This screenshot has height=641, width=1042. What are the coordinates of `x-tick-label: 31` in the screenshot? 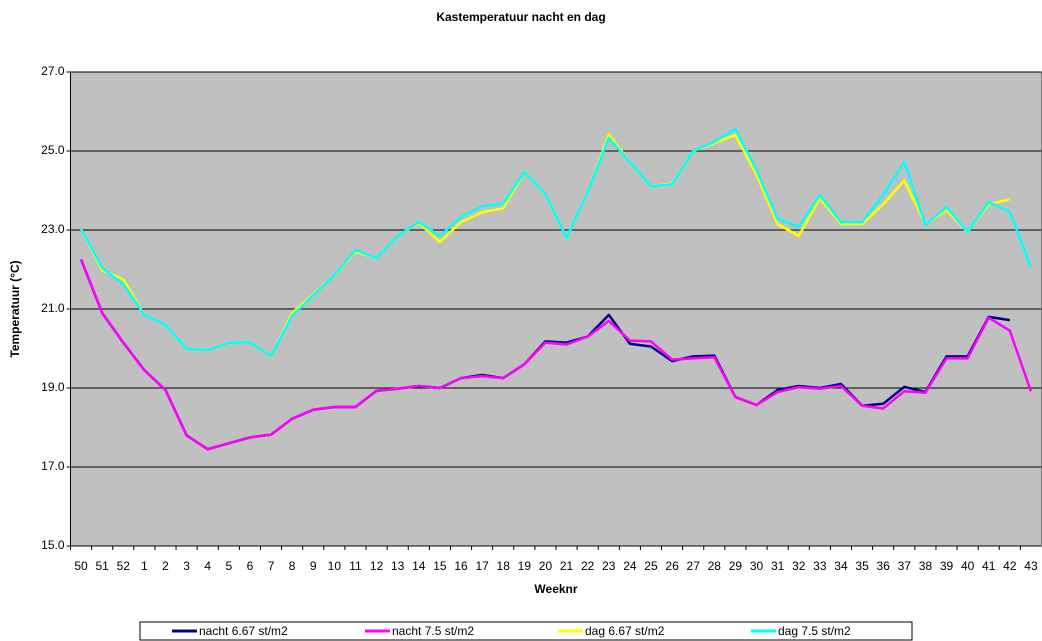 It's located at (778, 566).